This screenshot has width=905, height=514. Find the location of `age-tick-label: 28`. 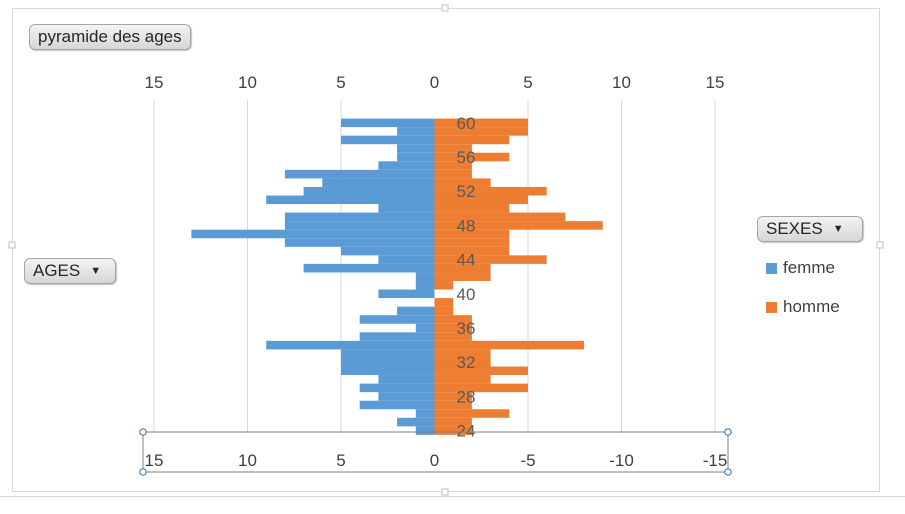

age-tick-label: 28 is located at coordinates (466, 396).